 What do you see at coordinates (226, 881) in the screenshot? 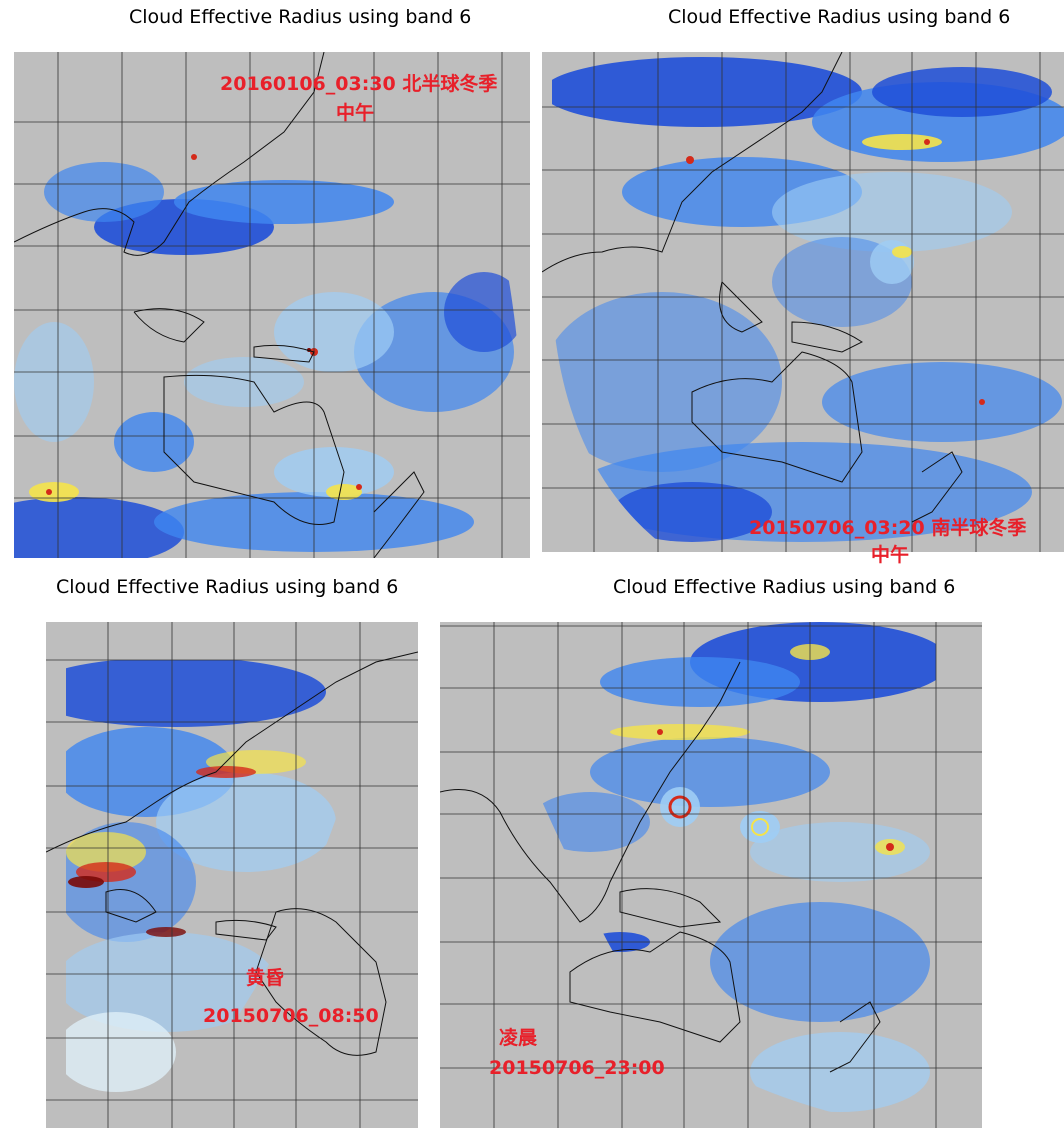
I see `cloud-field` at bounding box center [226, 881].